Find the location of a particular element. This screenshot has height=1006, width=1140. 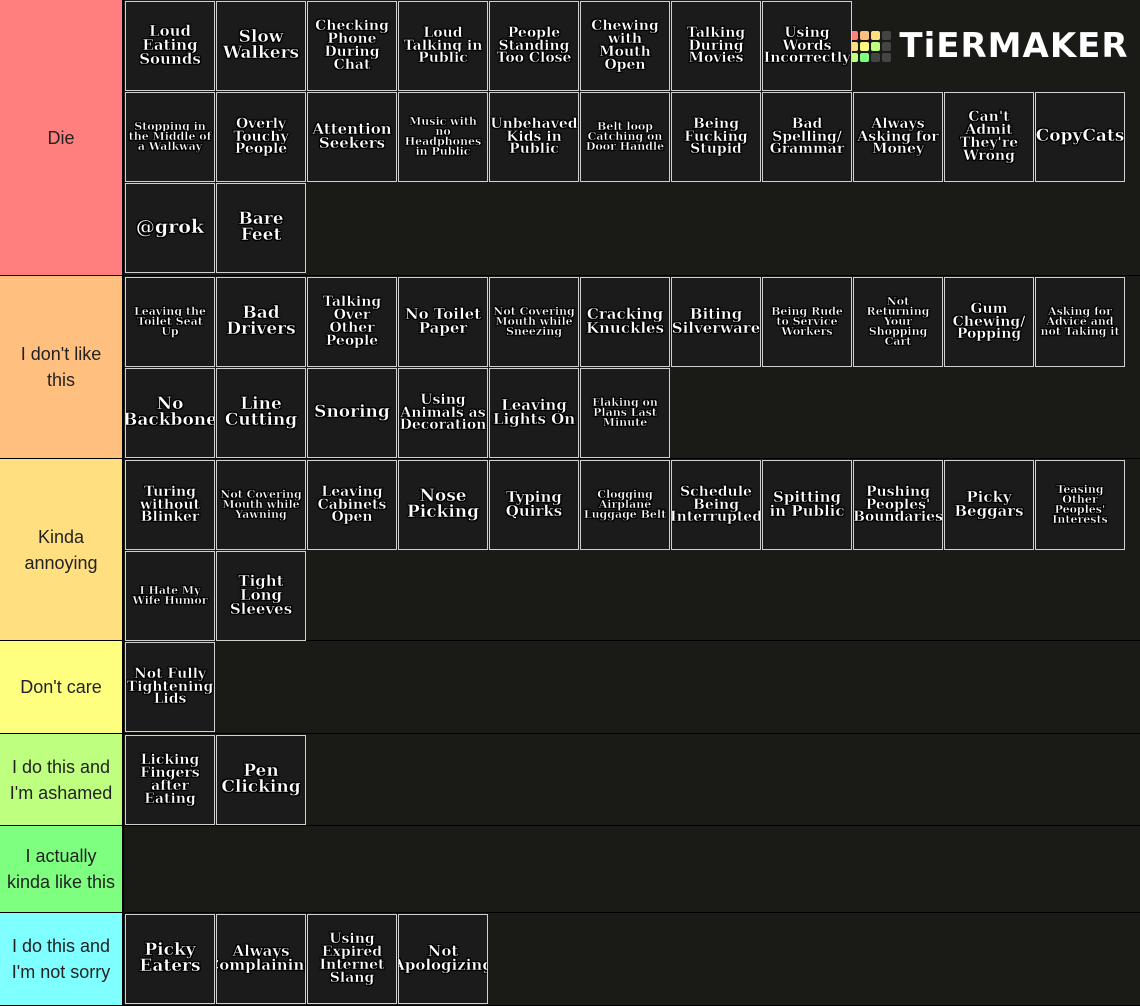

tier-row: I actually kinda like this is located at coordinates (570, 869).